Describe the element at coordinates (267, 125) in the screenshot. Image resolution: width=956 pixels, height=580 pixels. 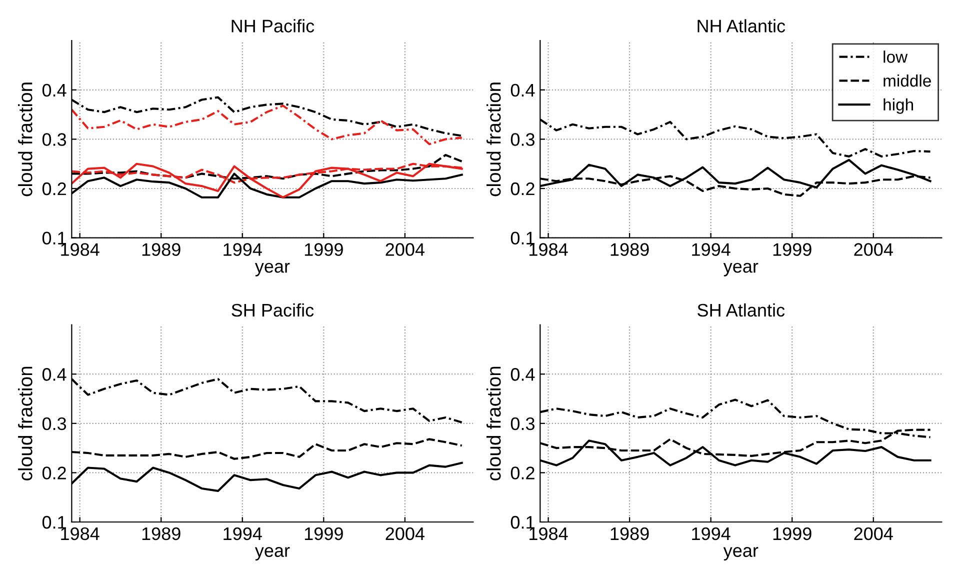
I see `line-series` at that location.